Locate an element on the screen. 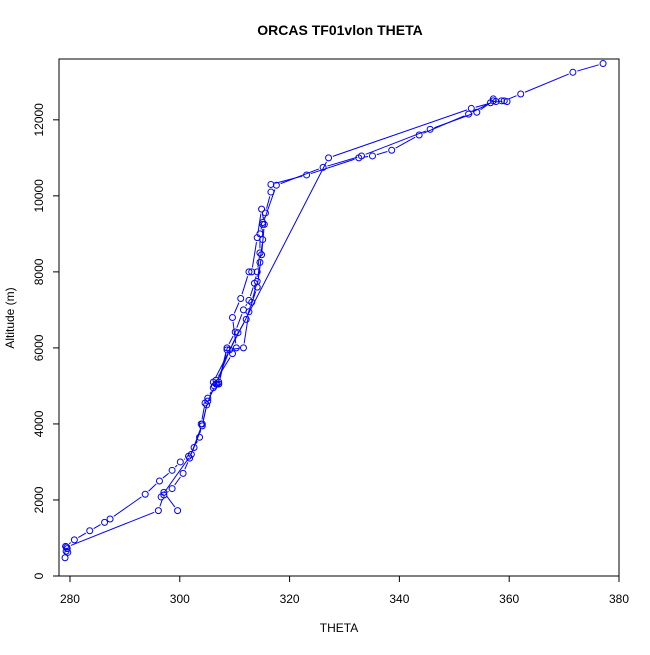  y-tick-label: 4000 is located at coordinates (39, 423).